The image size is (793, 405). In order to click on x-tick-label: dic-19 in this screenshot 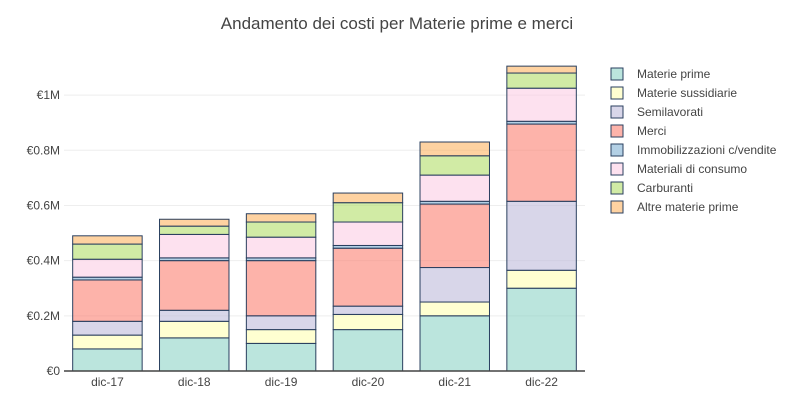, I will do `click(281, 382)`.